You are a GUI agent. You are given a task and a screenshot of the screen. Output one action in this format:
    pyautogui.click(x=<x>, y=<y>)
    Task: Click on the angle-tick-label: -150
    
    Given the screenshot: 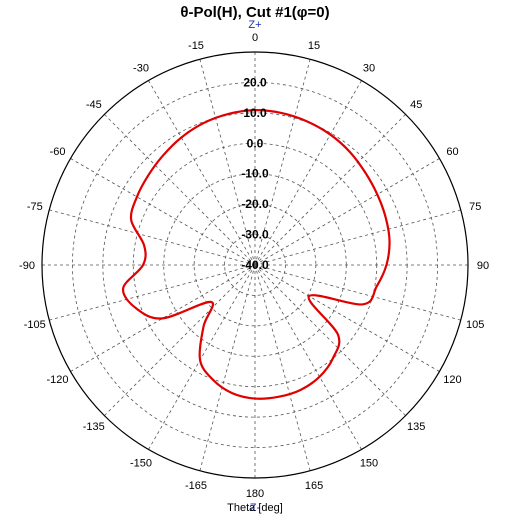 What is the action you would take?
    pyautogui.click(x=141, y=463)
    